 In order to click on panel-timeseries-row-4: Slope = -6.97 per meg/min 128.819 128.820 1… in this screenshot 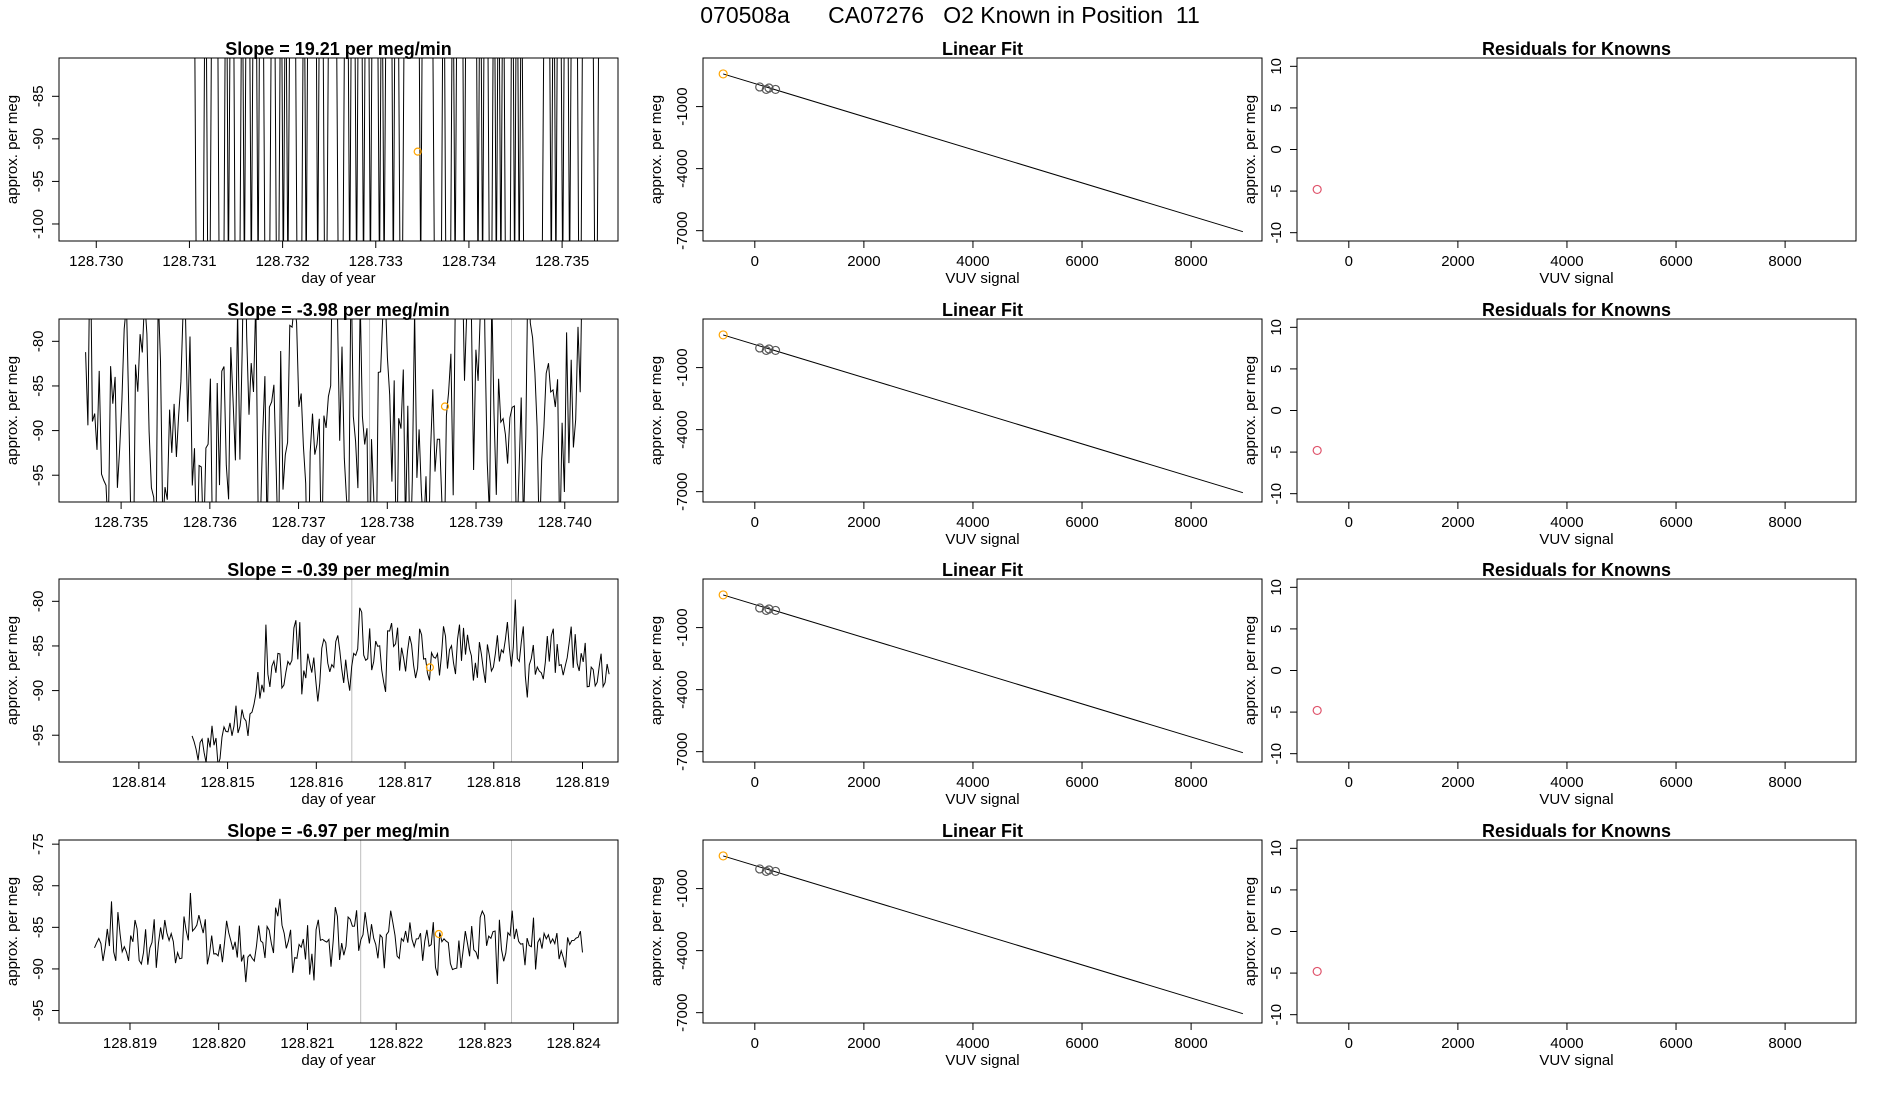, I will do `click(311, 945)`.